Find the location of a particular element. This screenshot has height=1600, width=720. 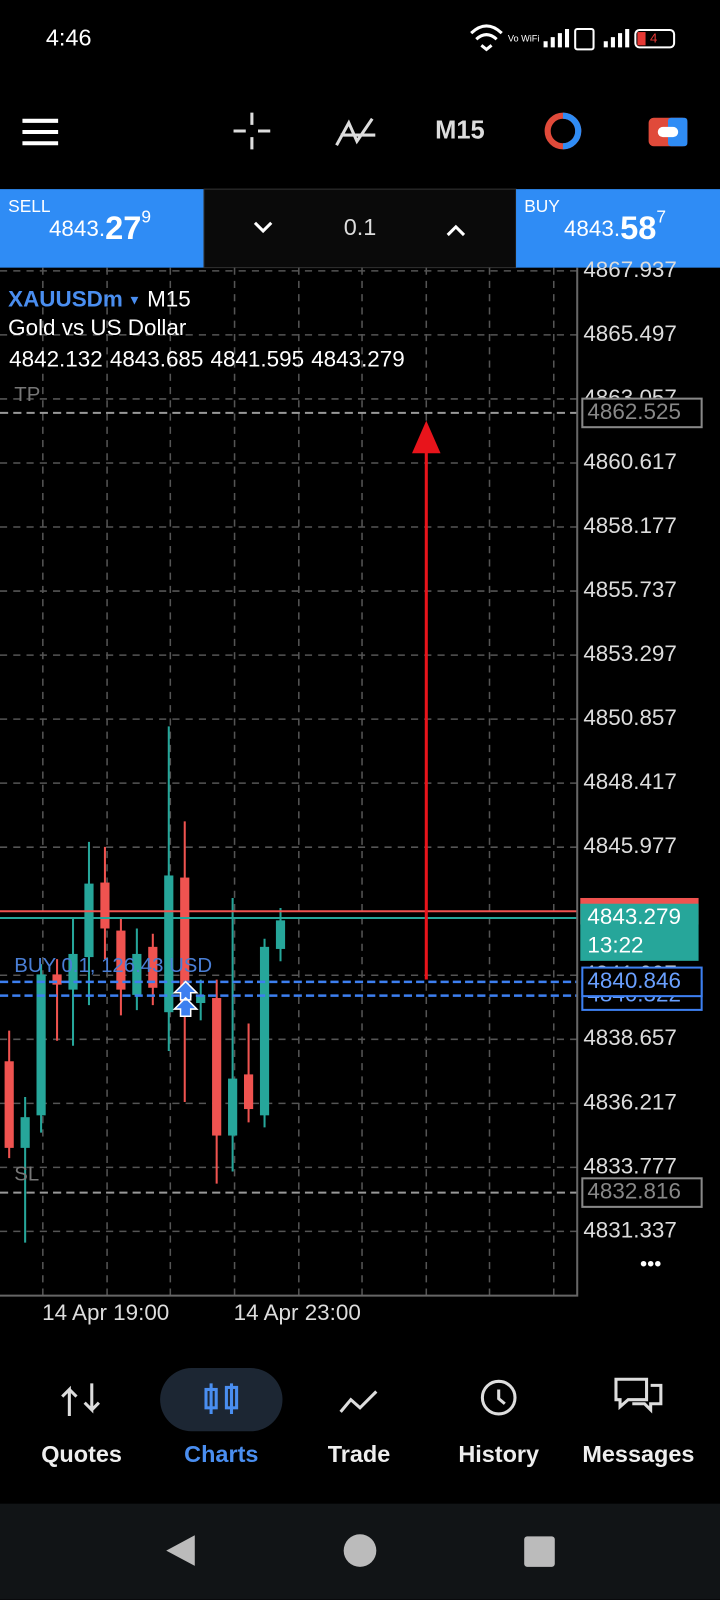

tp-box is located at coordinates (642, 413).